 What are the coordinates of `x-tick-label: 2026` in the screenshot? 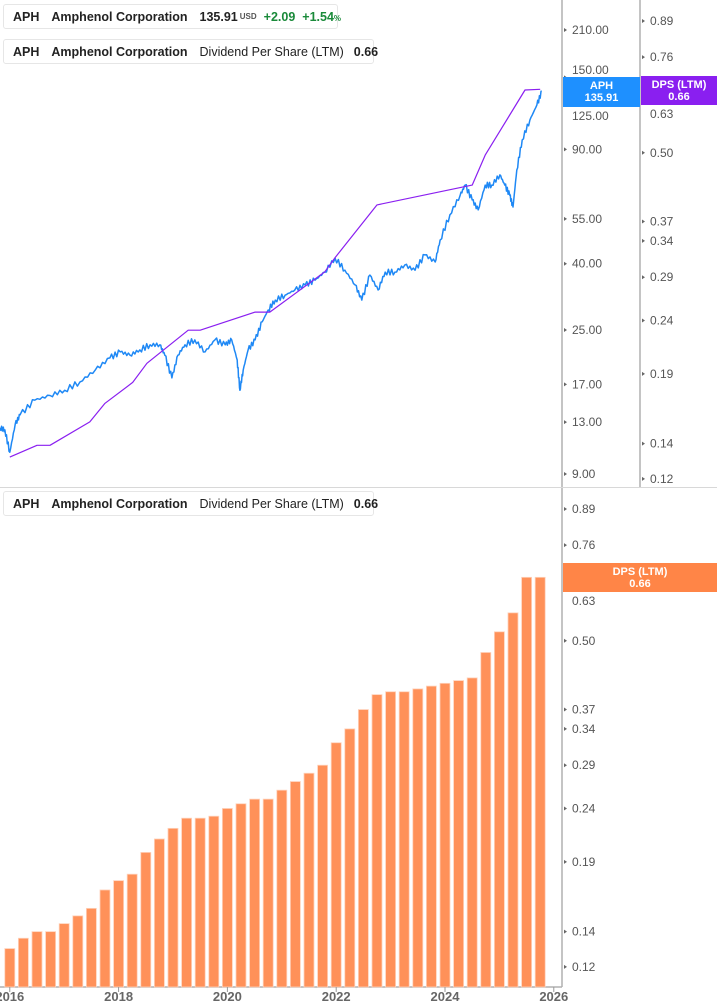 It's located at (553, 996).